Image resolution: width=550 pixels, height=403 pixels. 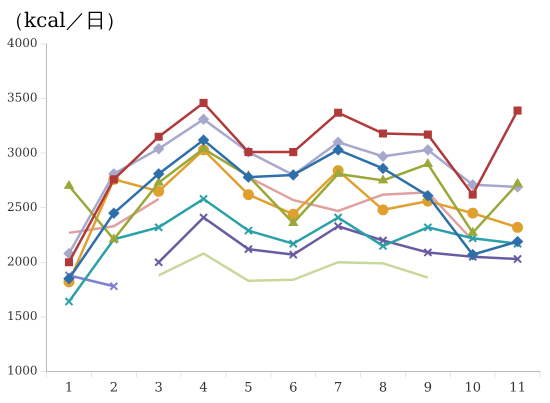 I want to click on x-tick-label: 10, so click(x=472, y=388).